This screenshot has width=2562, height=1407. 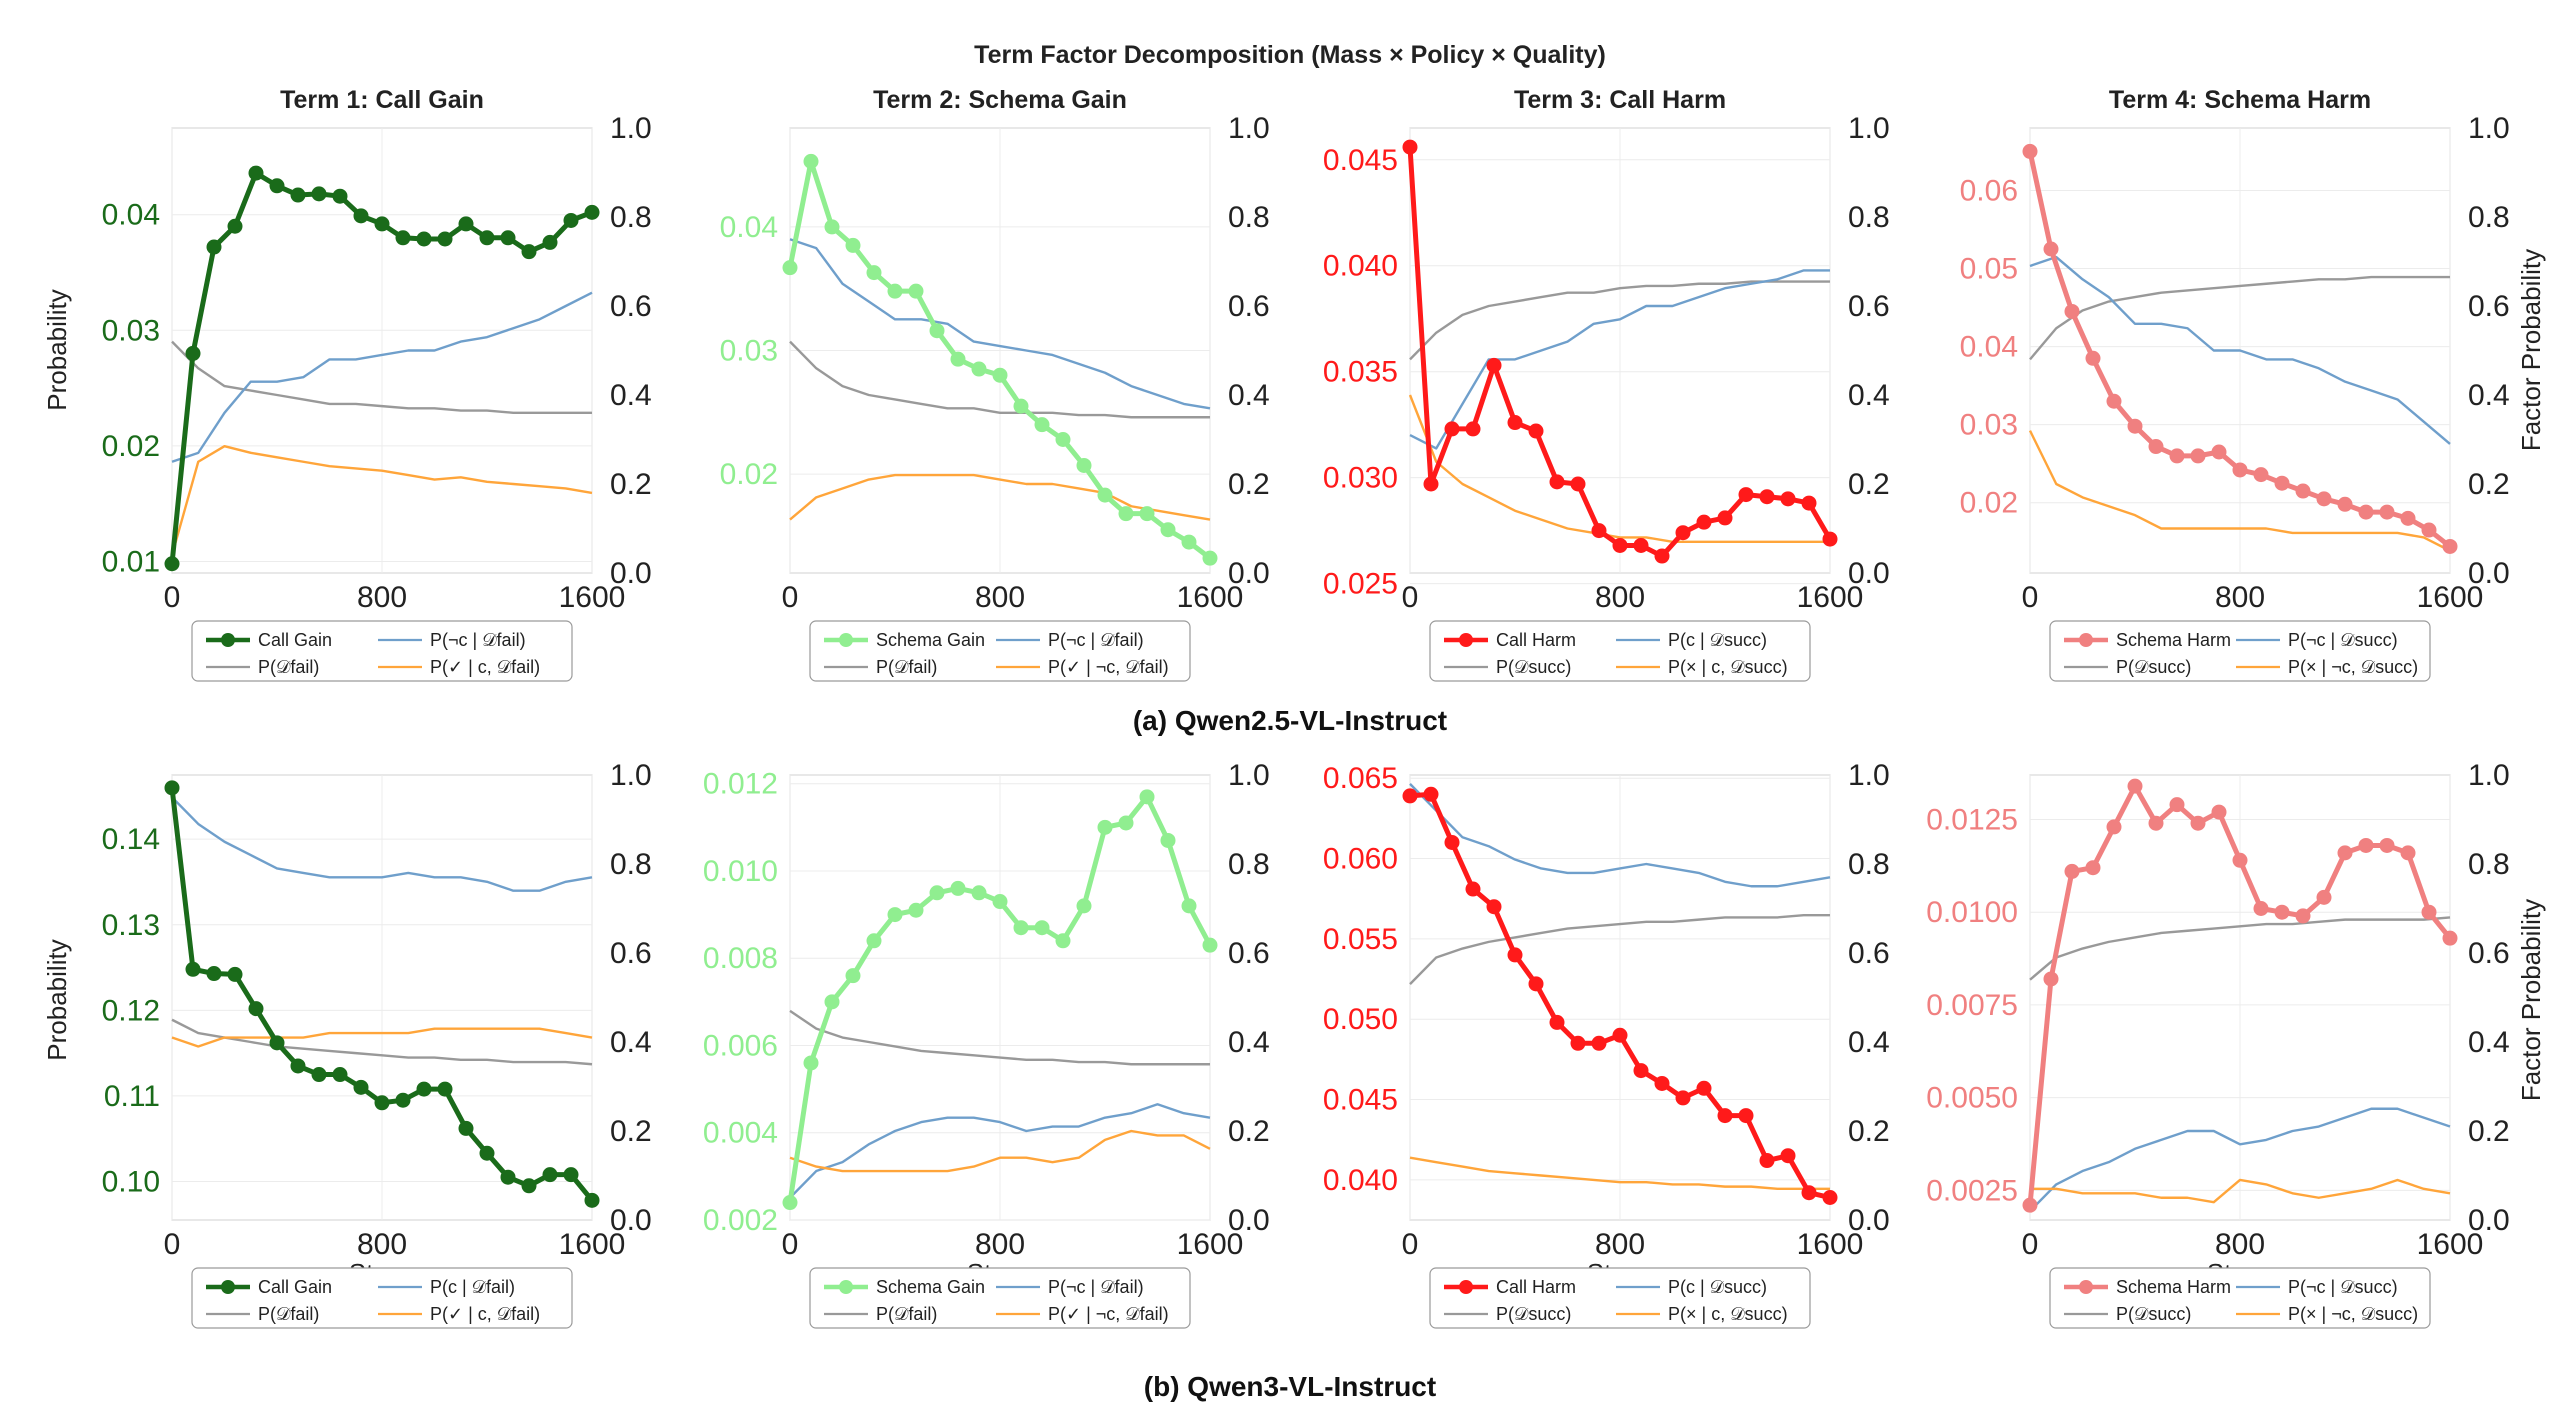 What do you see at coordinates (2489, 1042) in the screenshot?
I see `y2-tick-label: 0.4` at bounding box center [2489, 1042].